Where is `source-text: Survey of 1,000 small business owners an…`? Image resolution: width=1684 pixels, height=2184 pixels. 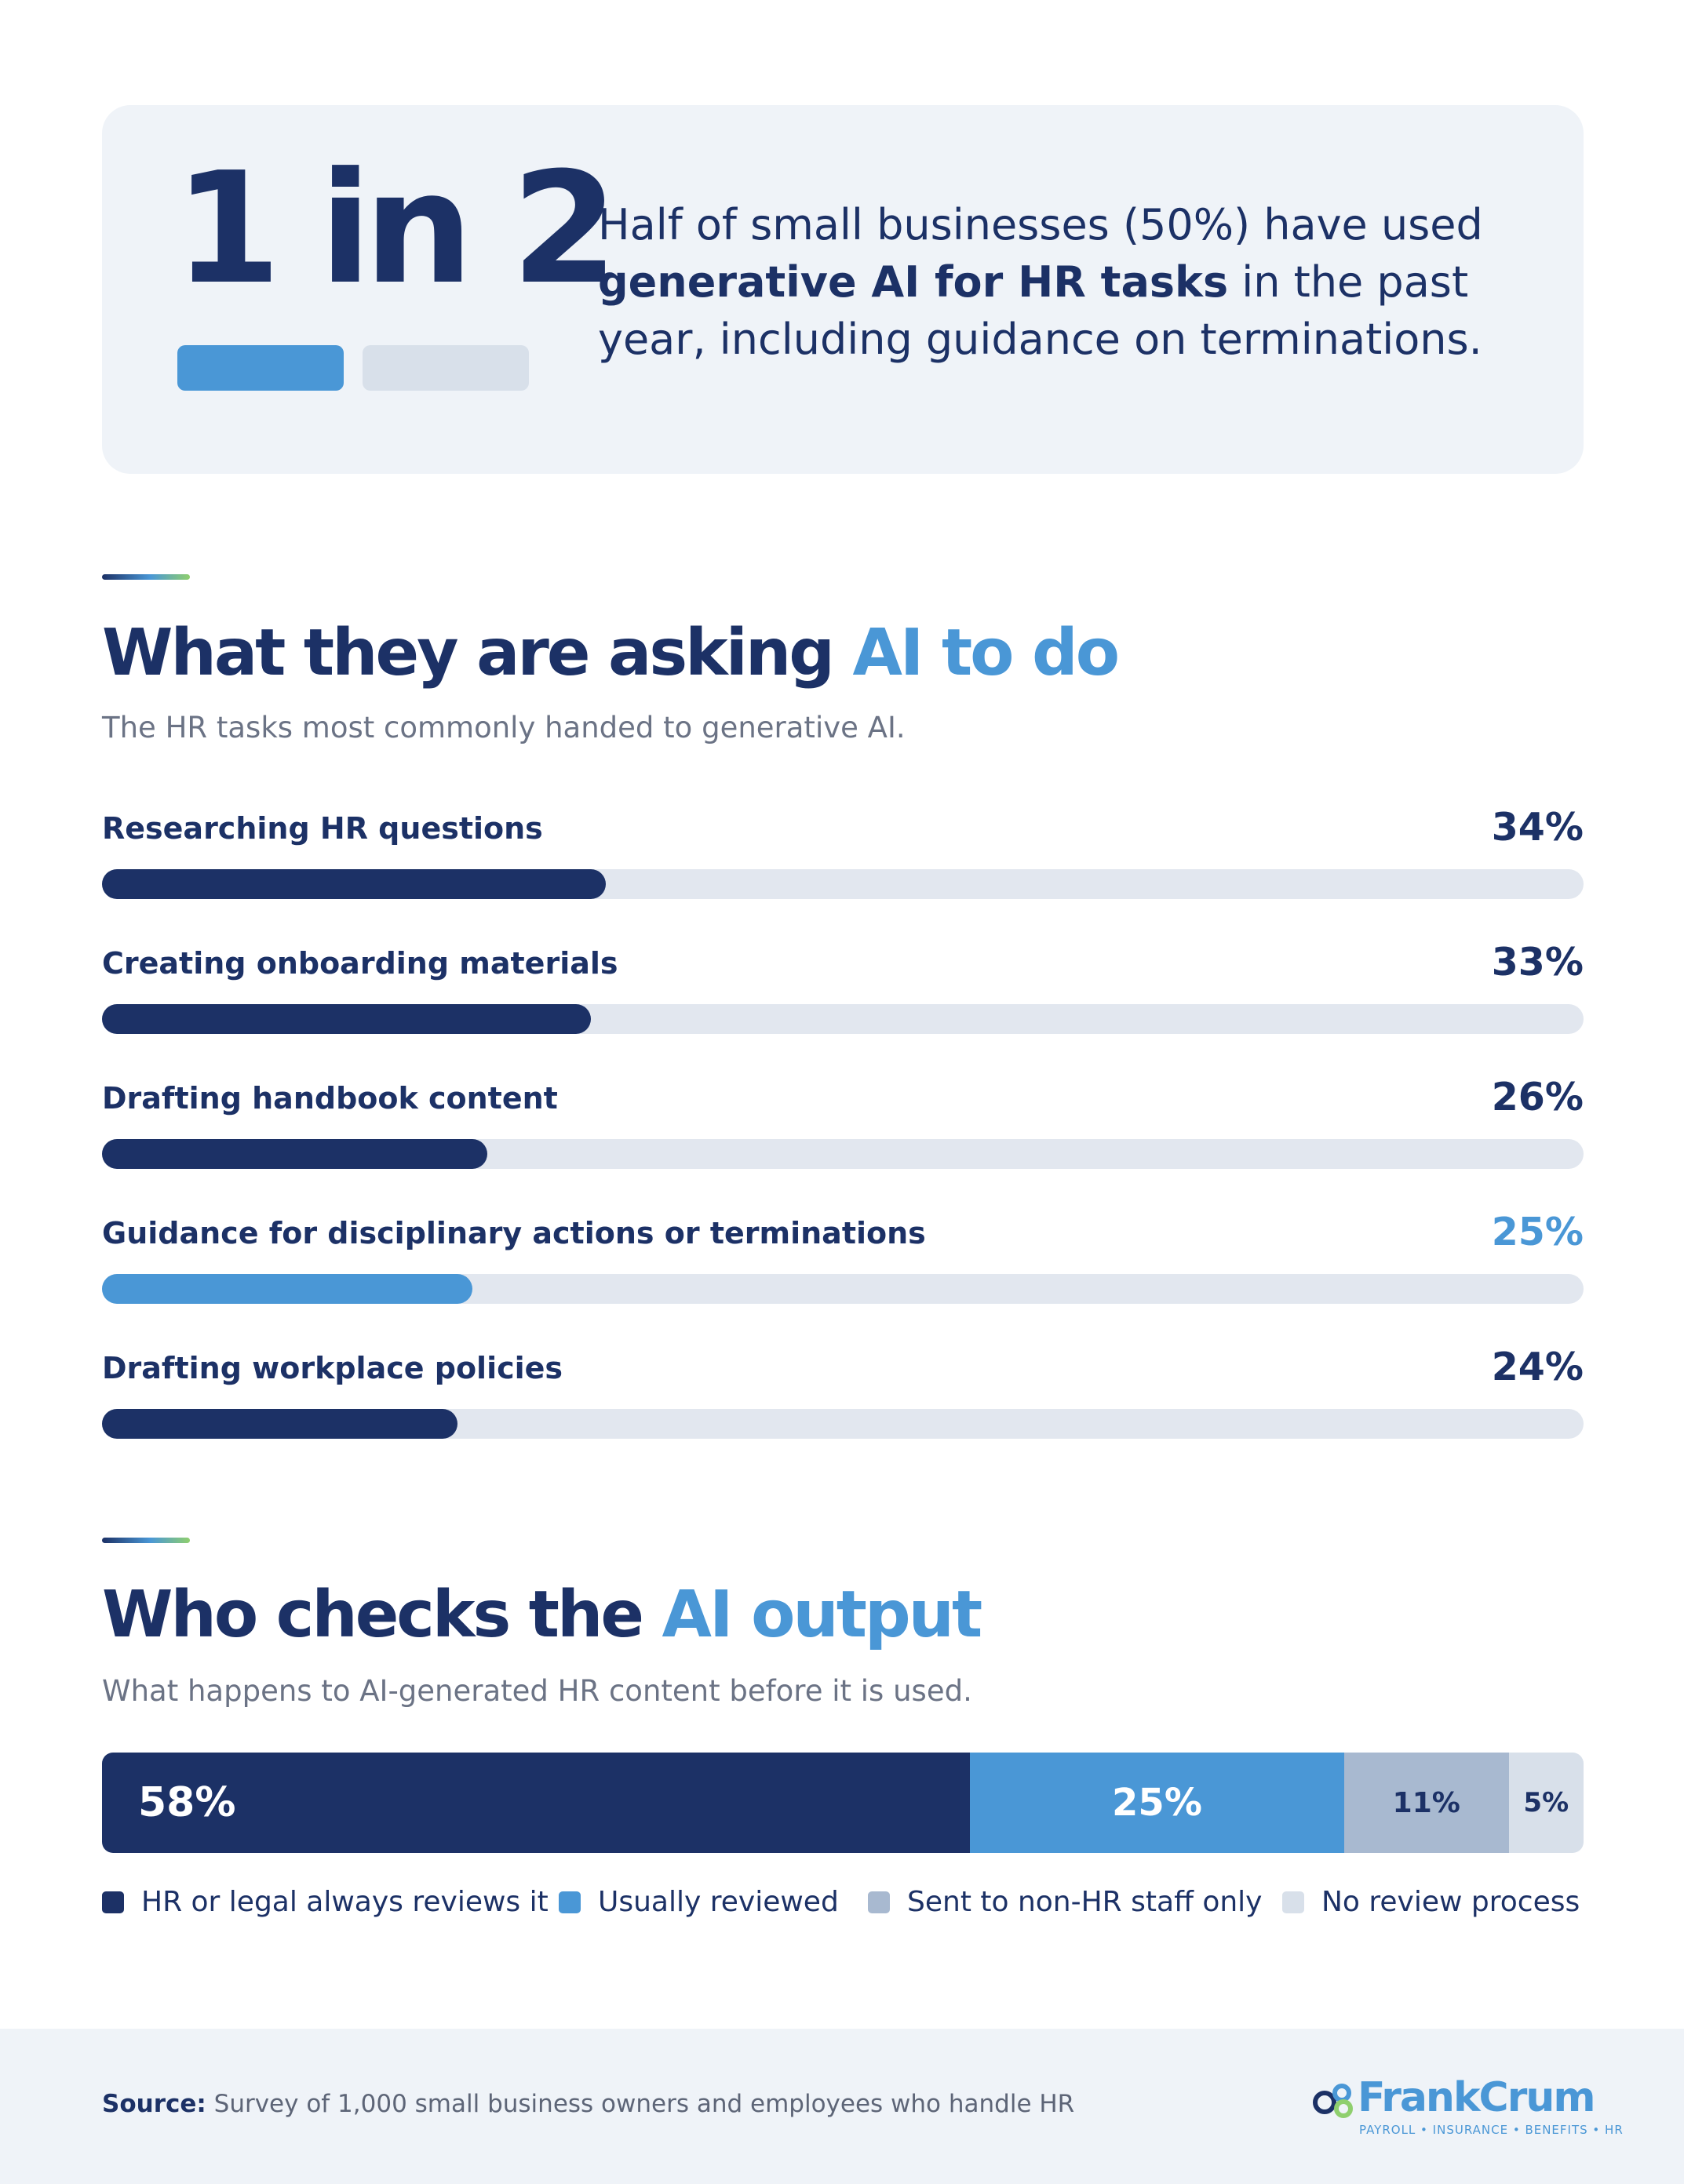
source-text: Survey of 1,000 small business owners an… is located at coordinates (640, 2104).